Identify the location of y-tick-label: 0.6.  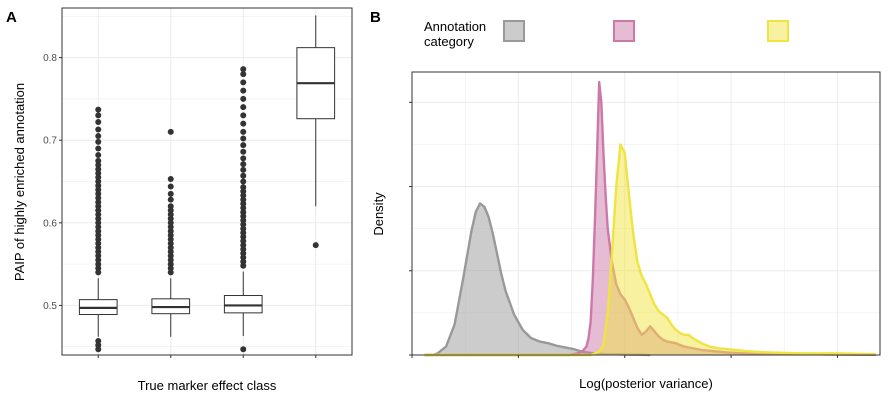
(50, 223).